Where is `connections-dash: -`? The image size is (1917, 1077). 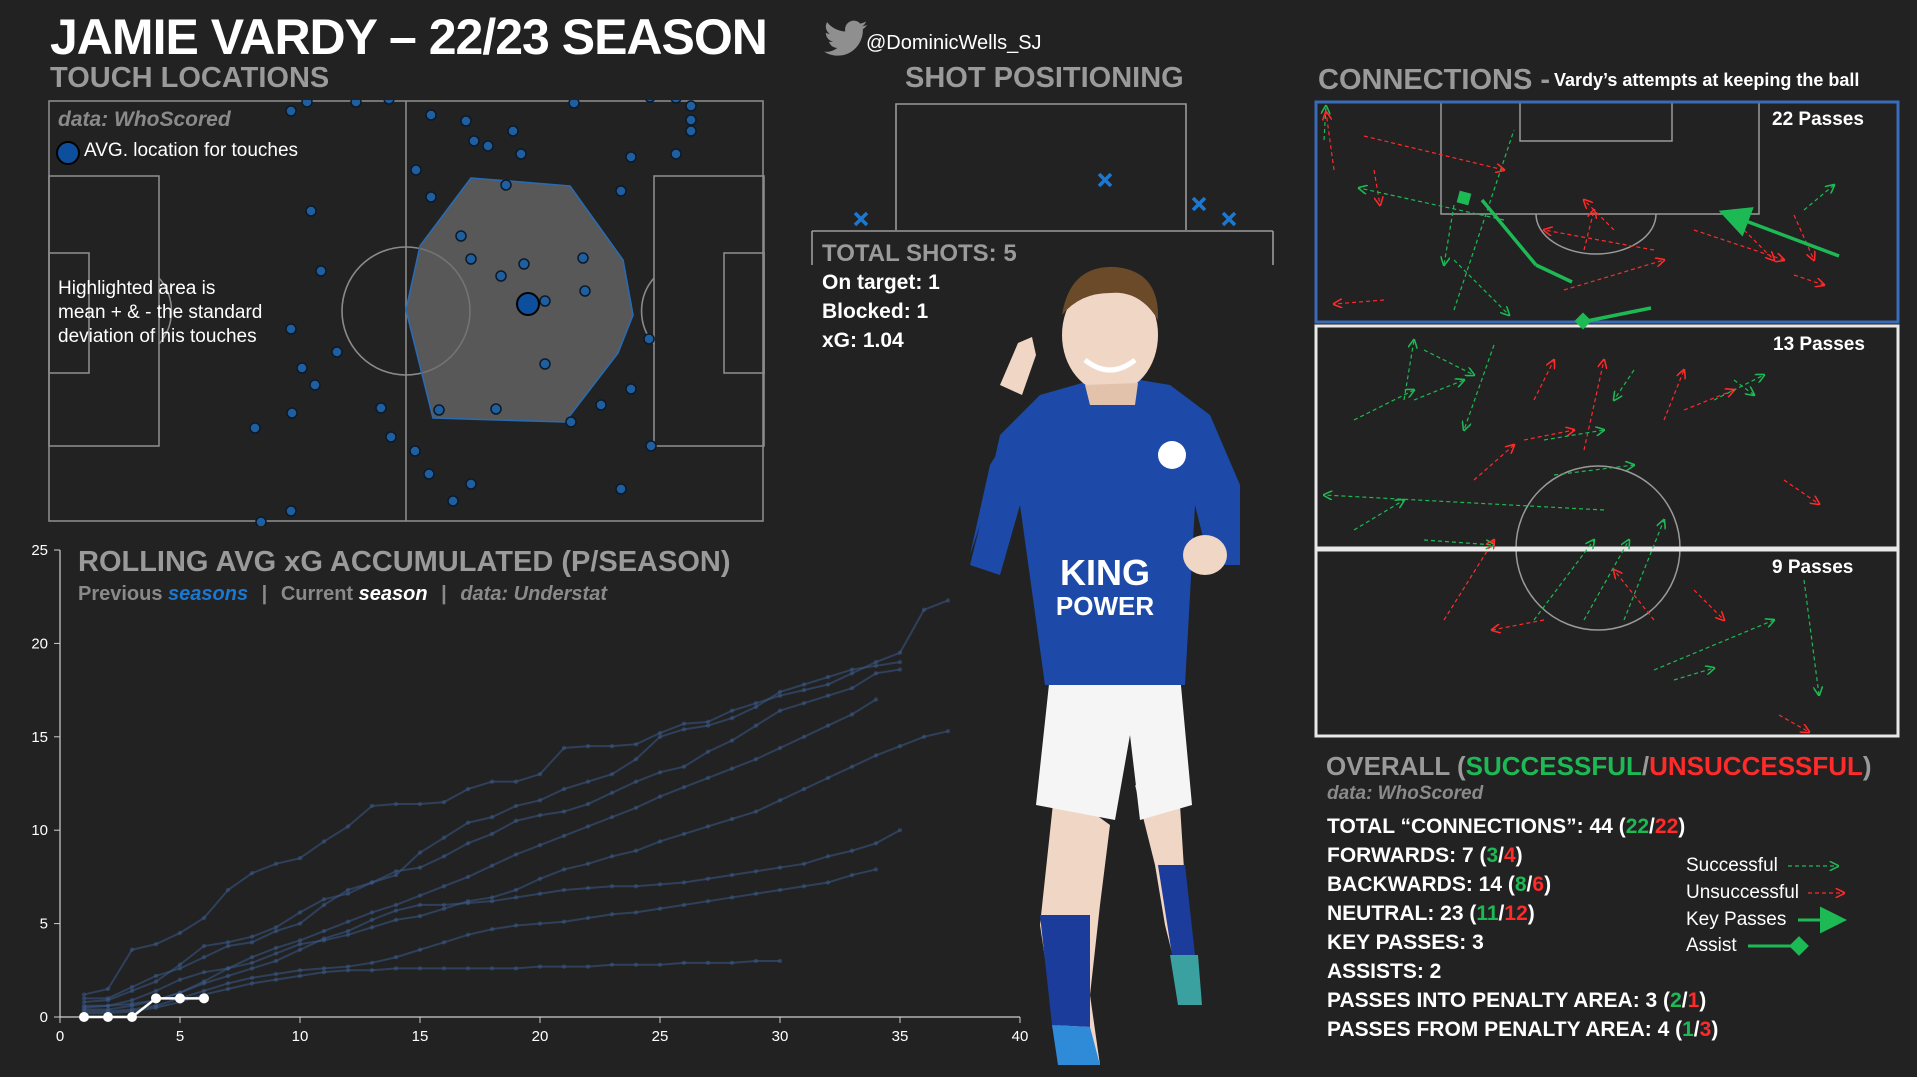
connections-dash: - is located at coordinates (1545, 80).